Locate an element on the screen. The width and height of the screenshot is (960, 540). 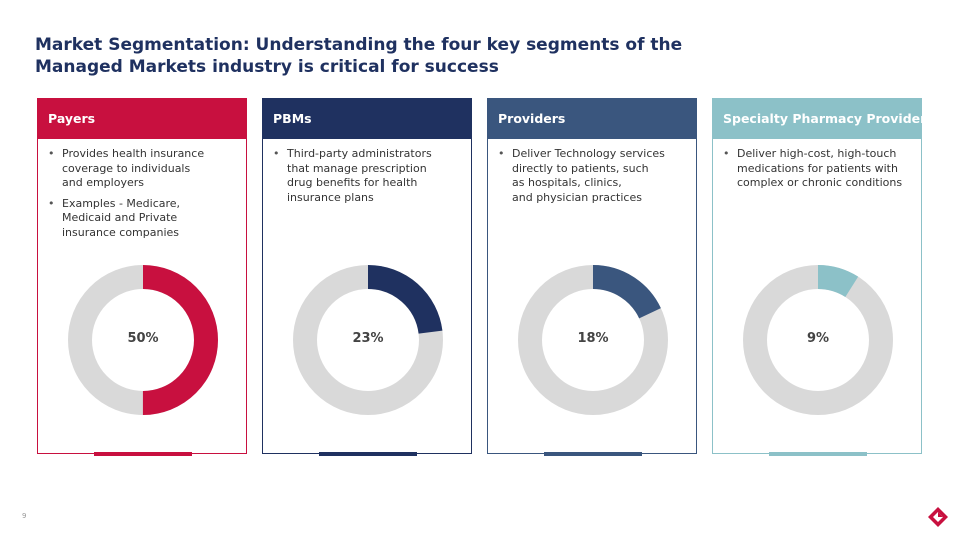
donut-chart-pbms is located at coordinates (368, 340).